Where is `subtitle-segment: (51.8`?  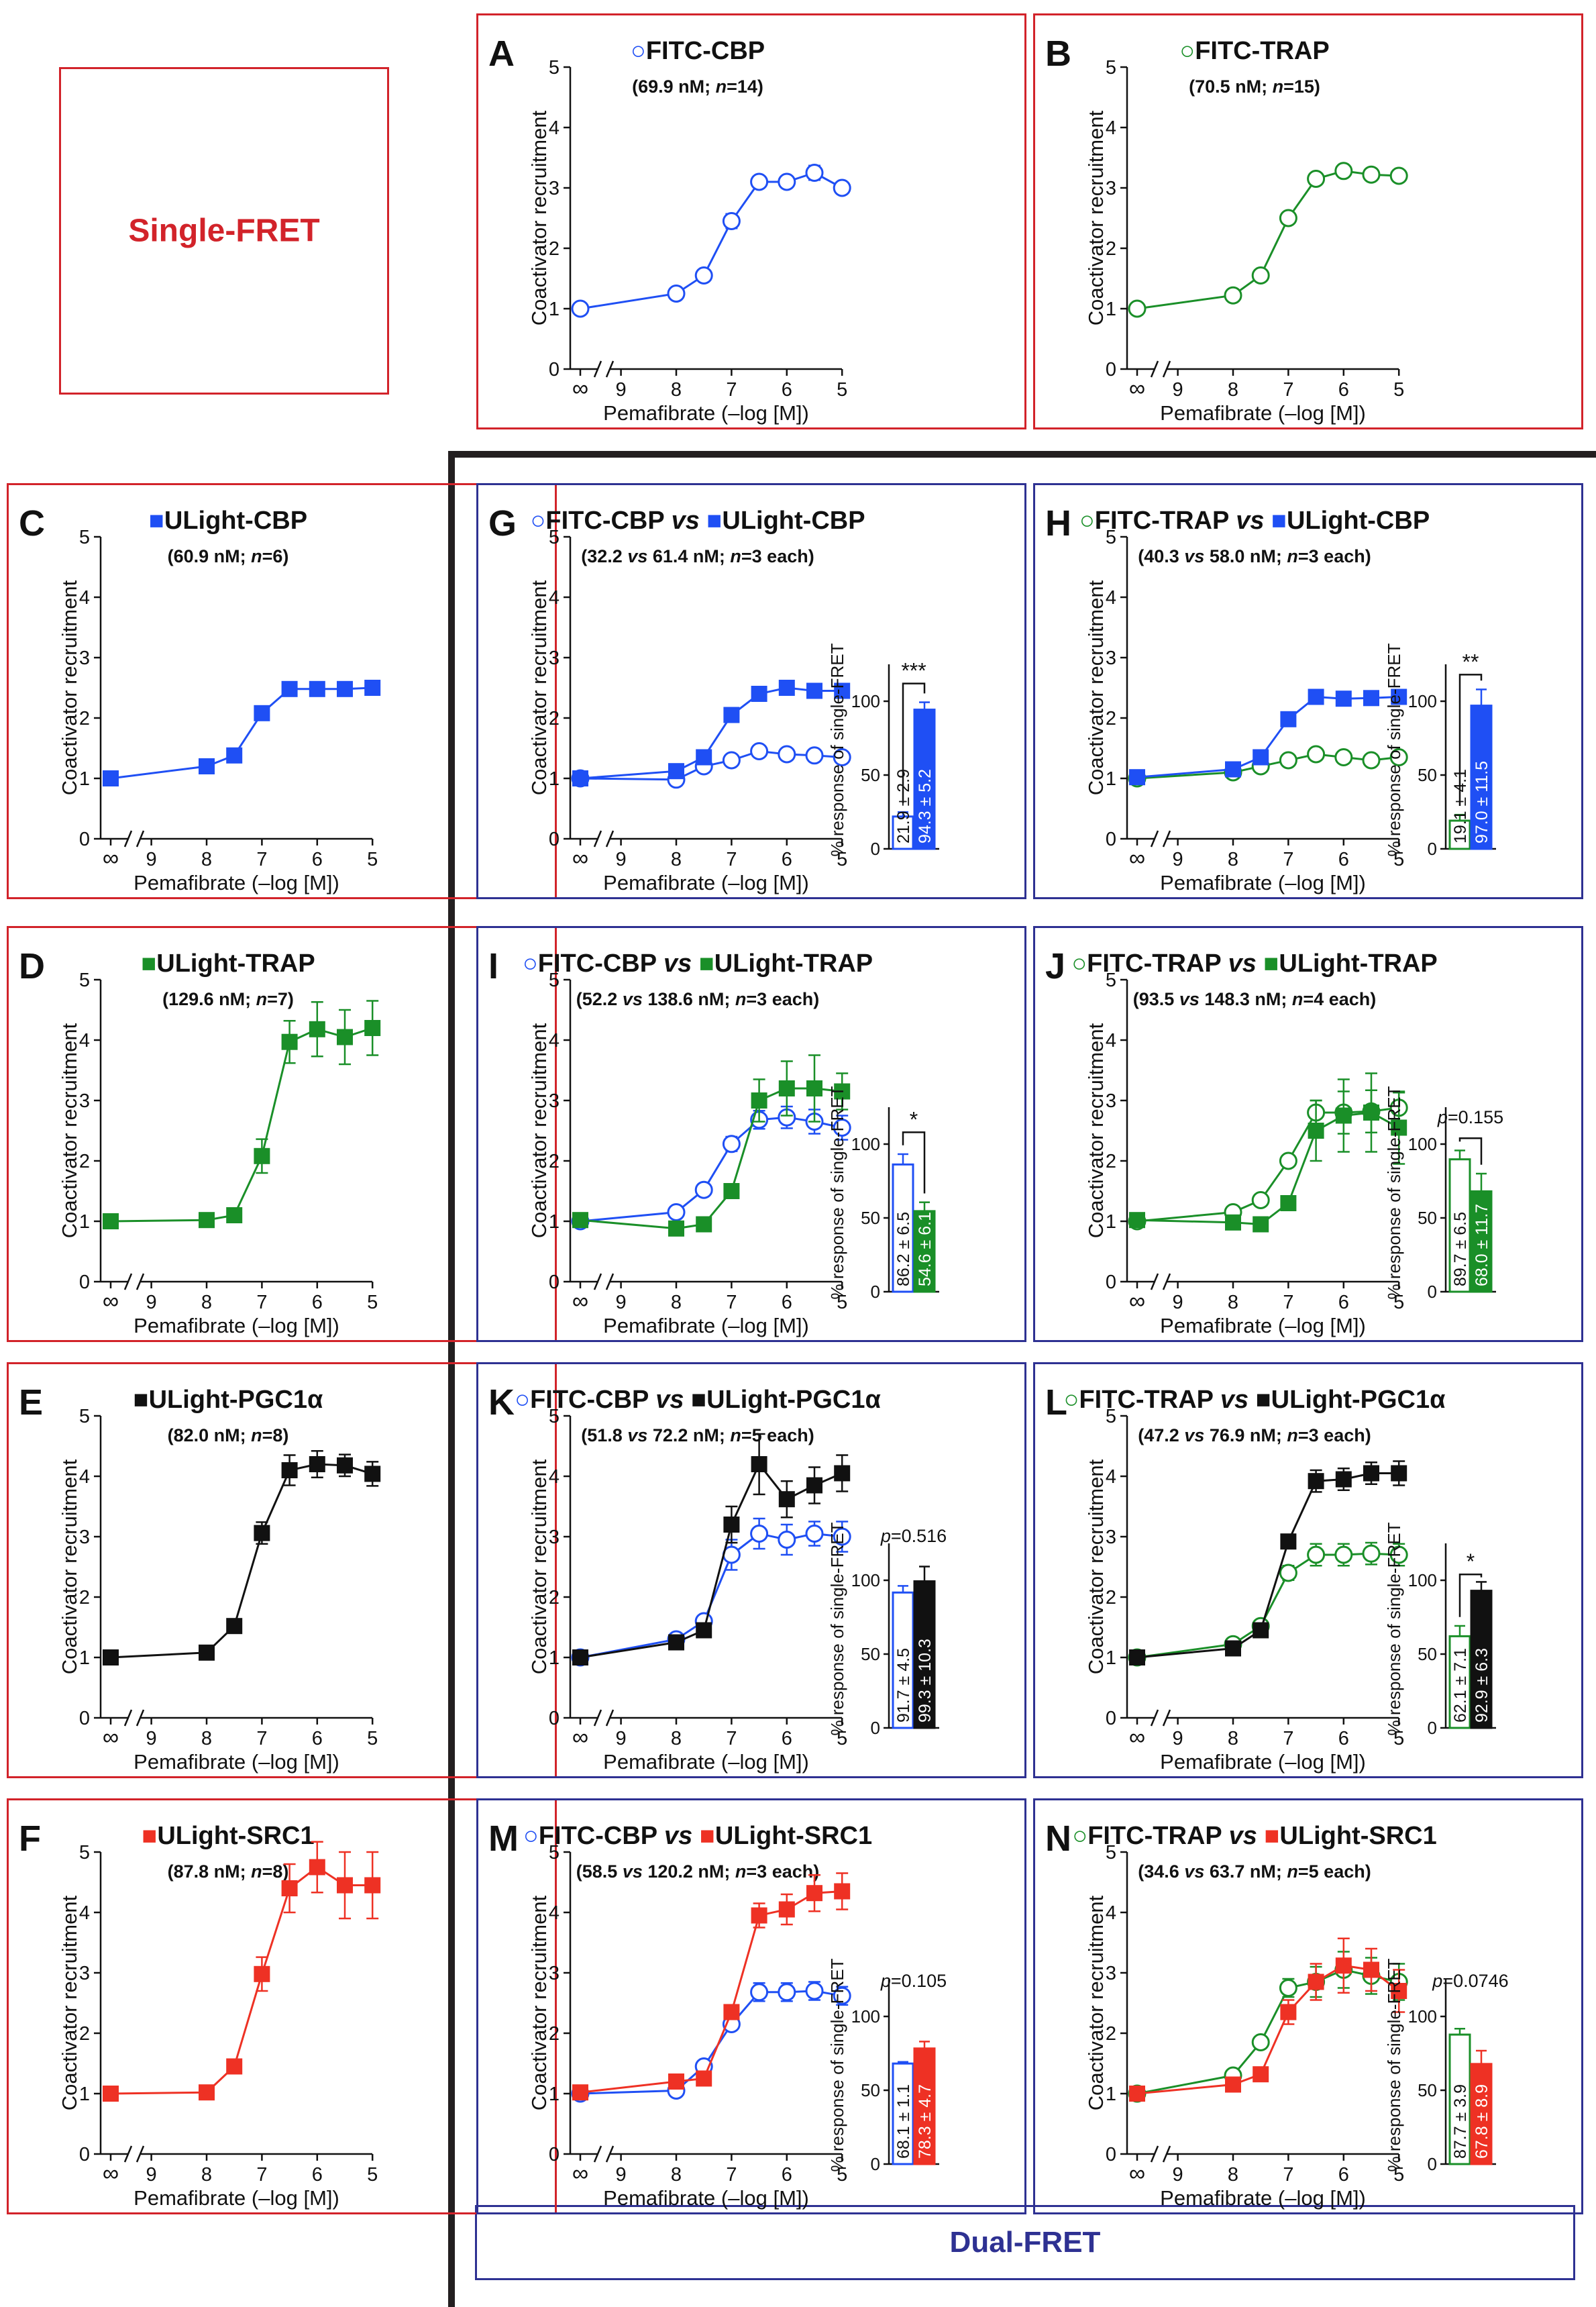 subtitle-segment: (51.8 is located at coordinates (604, 1435).